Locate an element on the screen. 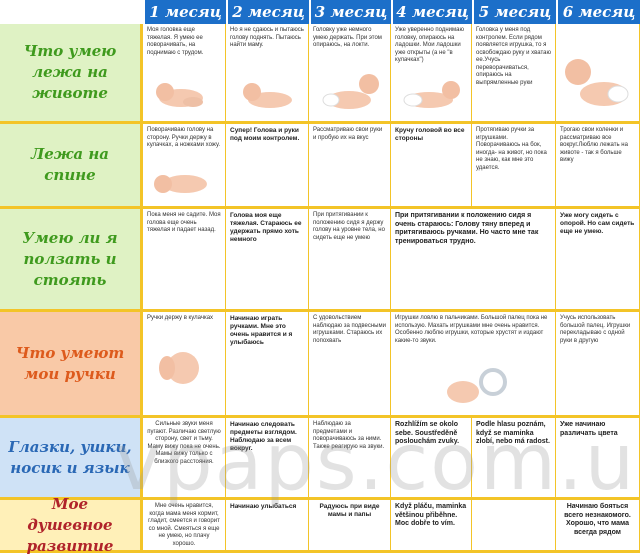 The height and width of the screenshot is (557, 640). hand-with-rattle-illustration is located at coordinates (477, 385).